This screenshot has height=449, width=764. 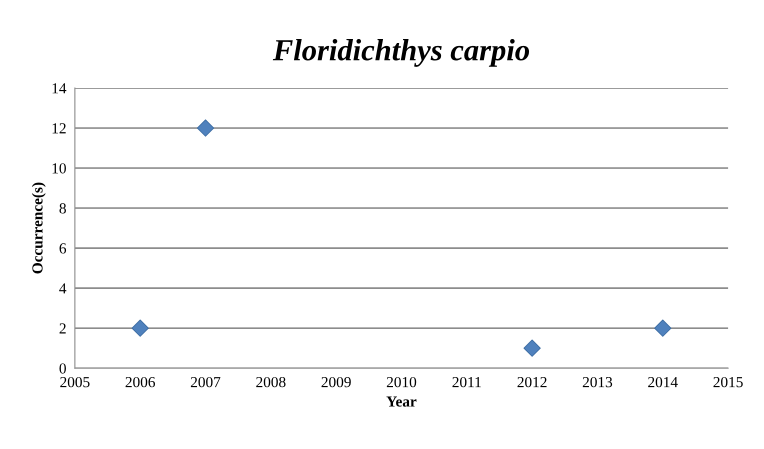 What do you see at coordinates (59, 128) in the screenshot?
I see `y-tick-label: 12` at bounding box center [59, 128].